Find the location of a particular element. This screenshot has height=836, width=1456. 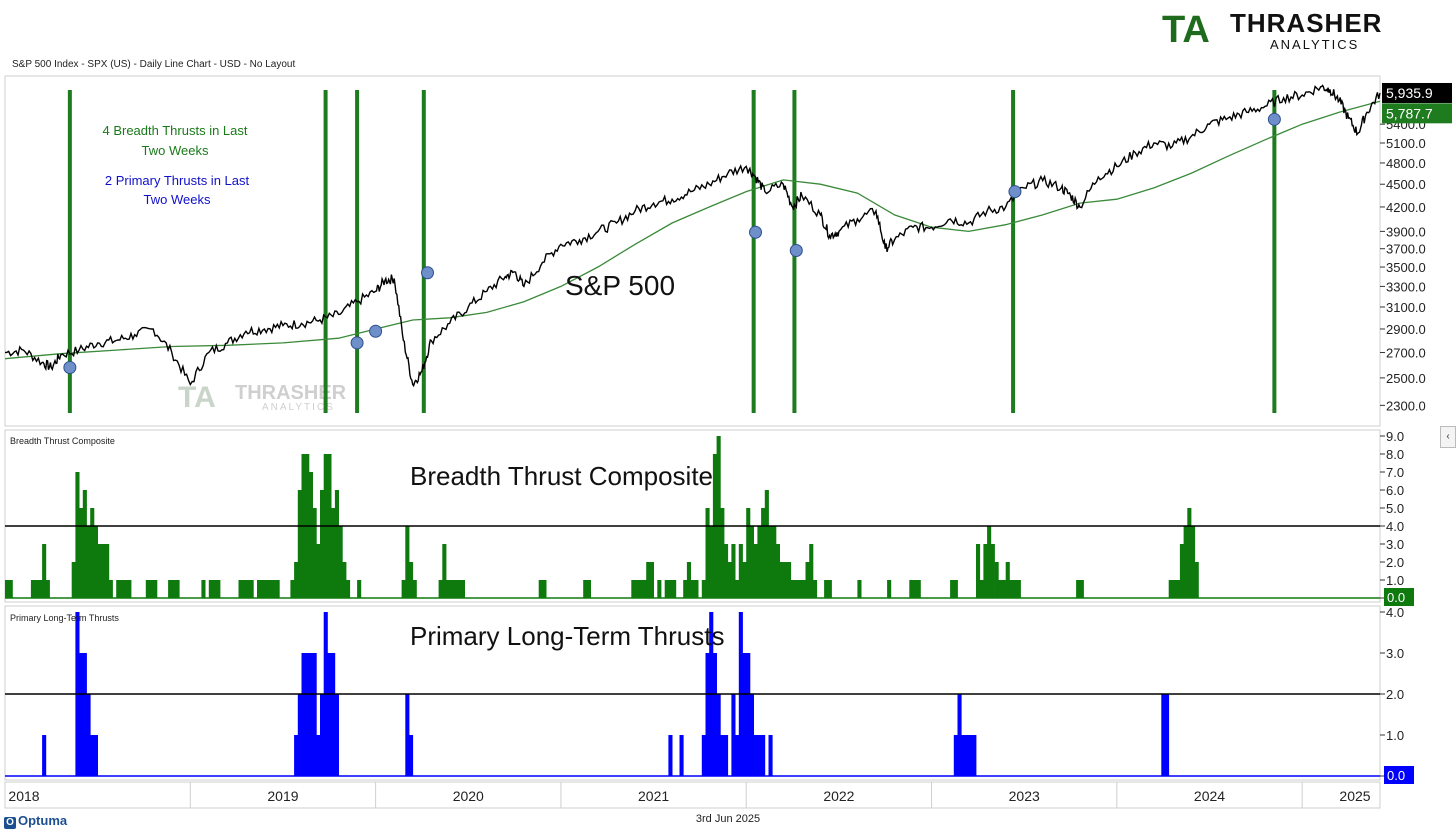

price-tick-label-9: 4200.0 is located at coordinates (1406, 207).